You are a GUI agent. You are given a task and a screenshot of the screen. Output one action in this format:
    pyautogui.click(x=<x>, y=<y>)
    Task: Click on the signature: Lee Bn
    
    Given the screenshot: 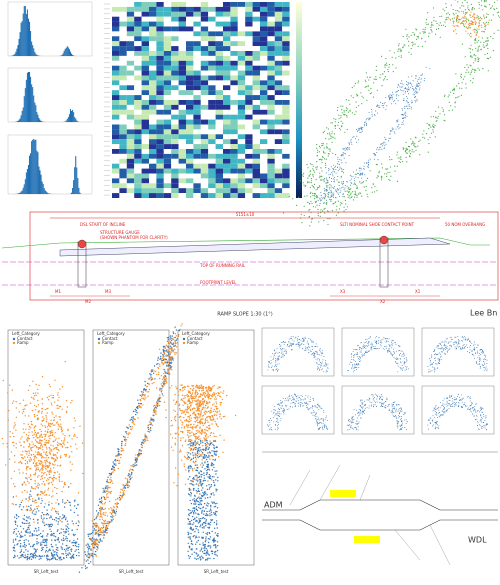 What is the action you would take?
    pyautogui.click(x=483, y=313)
    